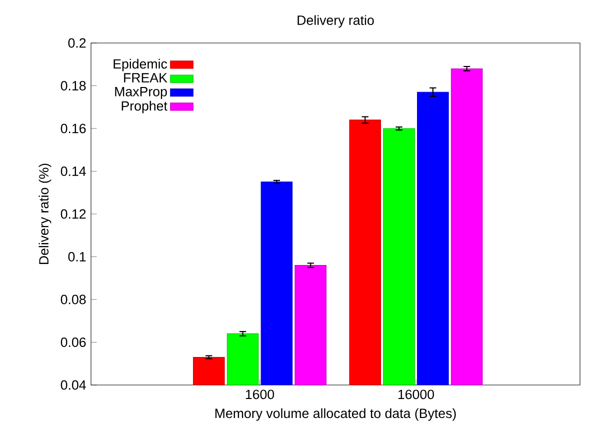  Describe the element at coordinates (73, 342) in the screenshot. I see `y-tick-label: 0.06` at that location.